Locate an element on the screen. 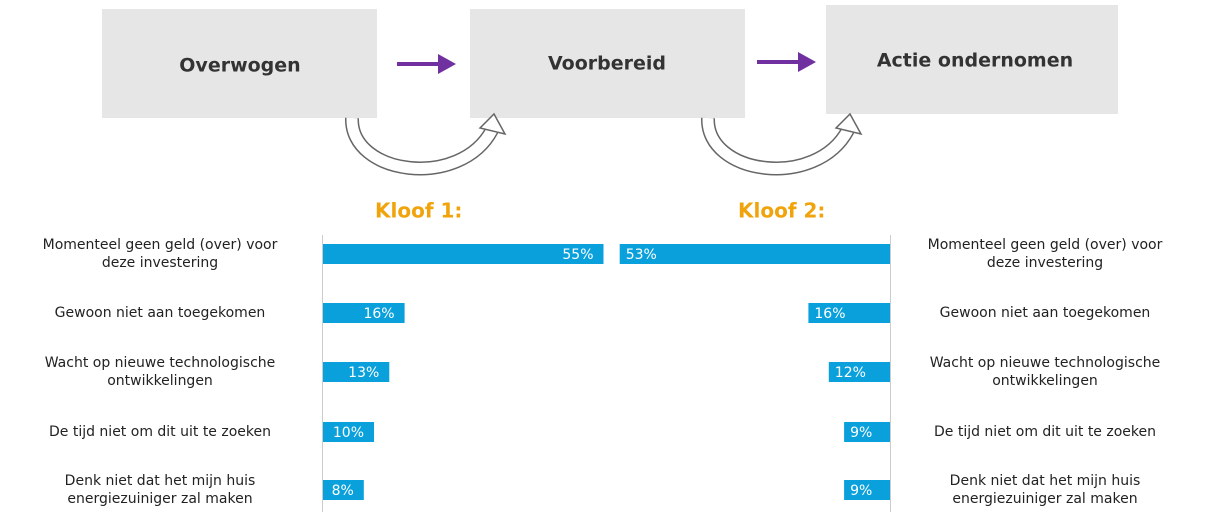  value-label: 12% is located at coordinates (850, 373).